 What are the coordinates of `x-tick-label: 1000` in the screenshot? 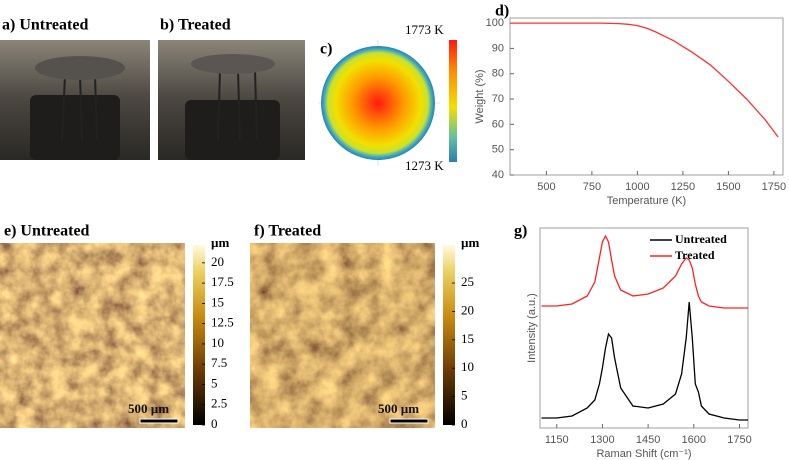 It's located at (637, 187).